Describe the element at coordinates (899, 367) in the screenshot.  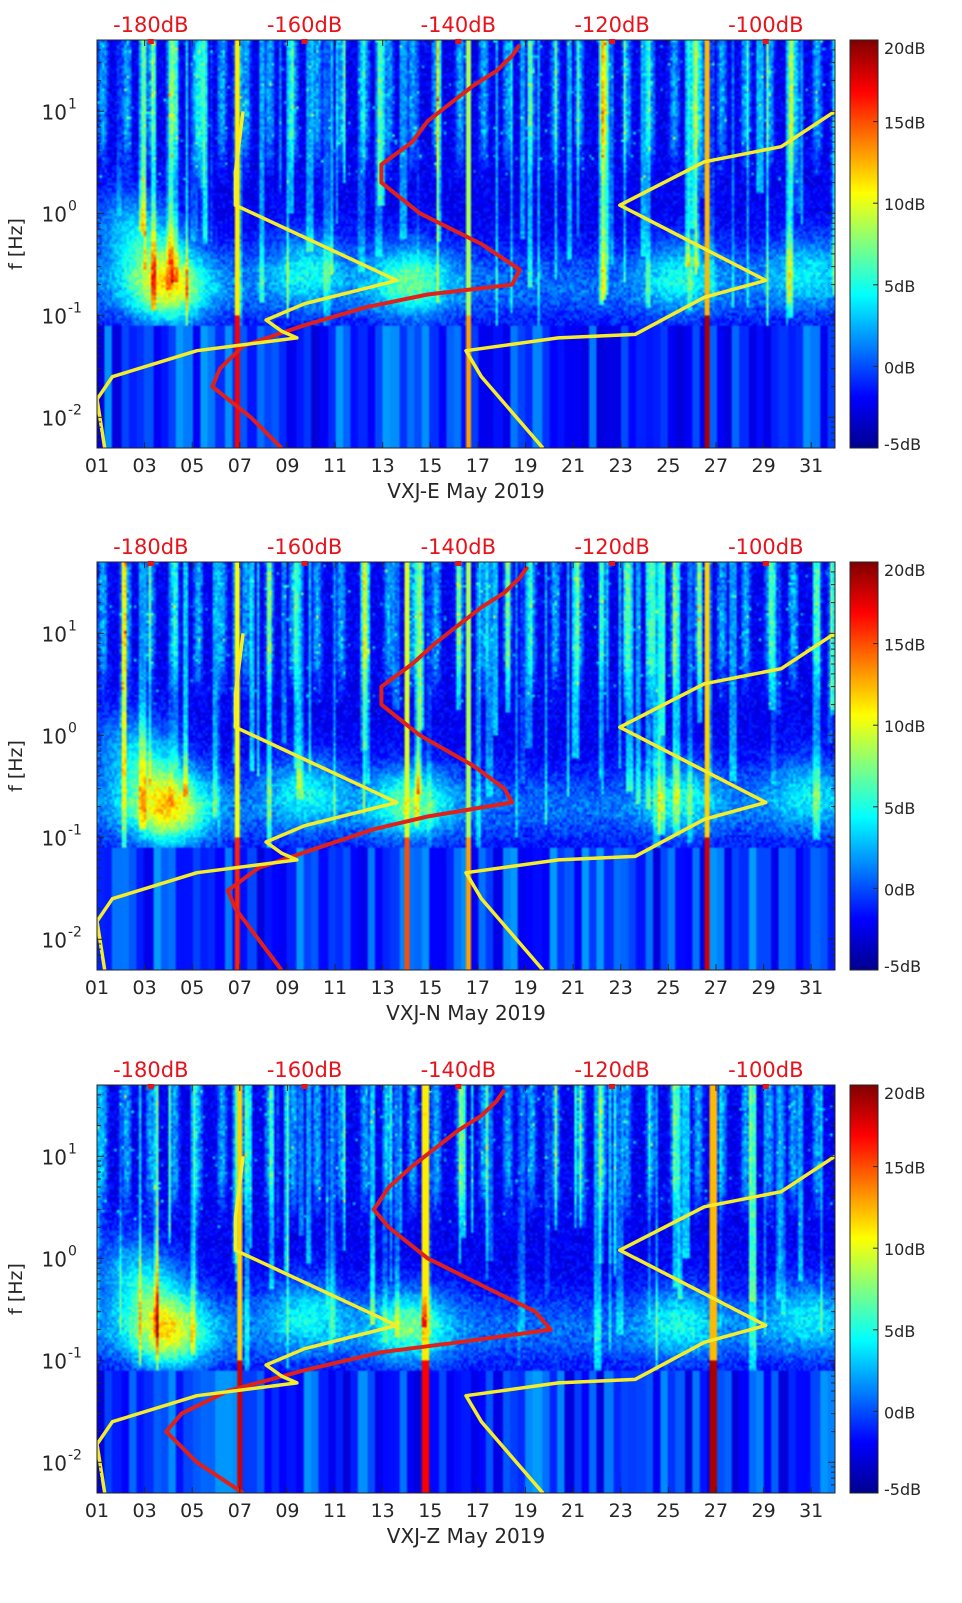
I see `colorbar-tick-label: 0dB` at that location.